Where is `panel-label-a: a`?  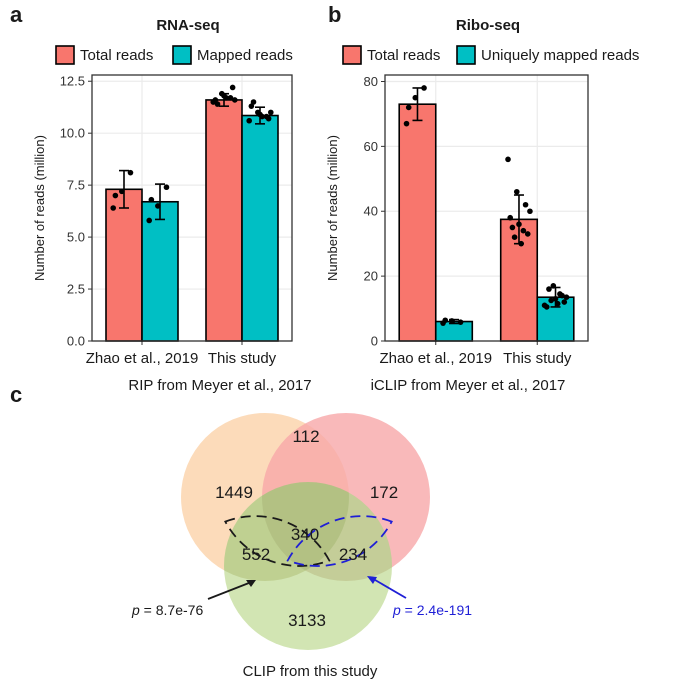 panel-label-a: a is located at coordinates (16, 14).